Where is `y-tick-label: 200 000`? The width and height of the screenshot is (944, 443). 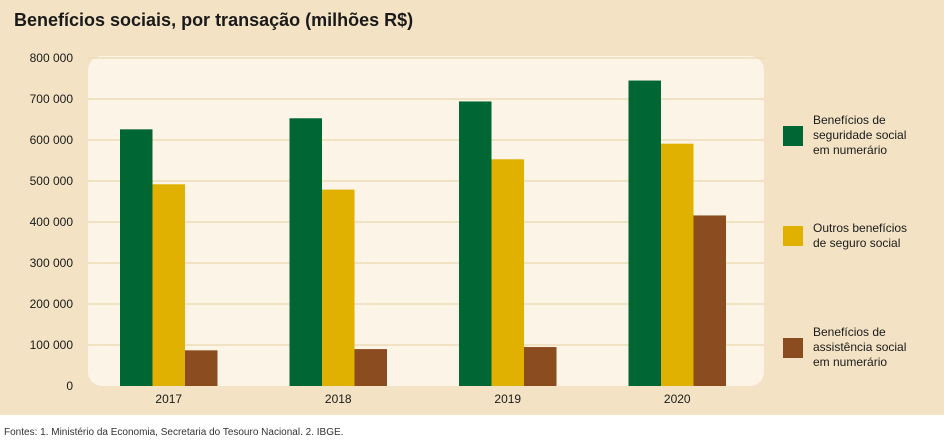 y-tick-label: 200 000 is located at coordinates (52, 304).